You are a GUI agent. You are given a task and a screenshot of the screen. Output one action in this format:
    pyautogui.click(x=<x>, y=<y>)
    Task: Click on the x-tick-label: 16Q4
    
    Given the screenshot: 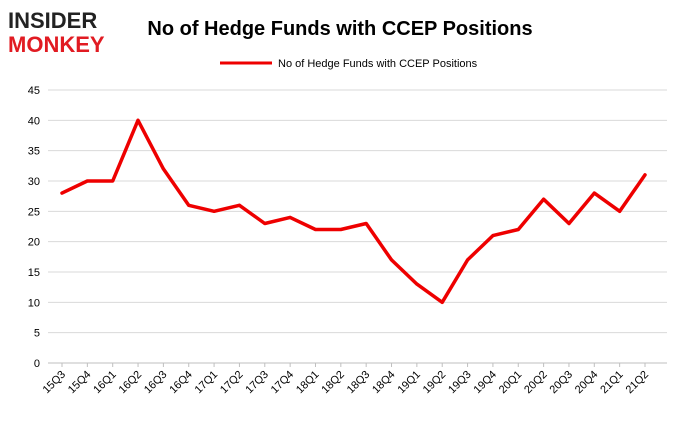 What is the action you would take?
    pyautogui.click(x=181, y=383)
    